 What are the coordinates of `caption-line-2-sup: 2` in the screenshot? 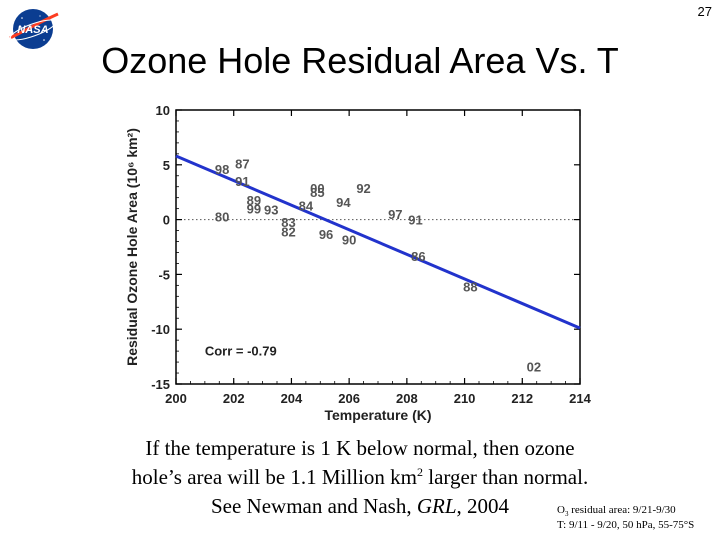 It's located at (419, 472).